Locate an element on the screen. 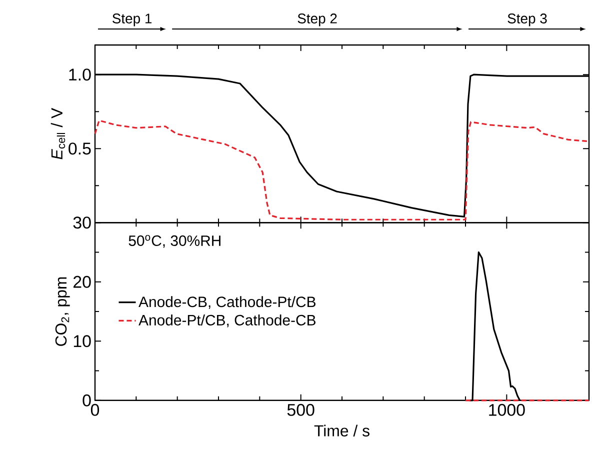 The width and height of the screenshot is (592, 461). text: Step 1 is located at coordinates (132, 20).